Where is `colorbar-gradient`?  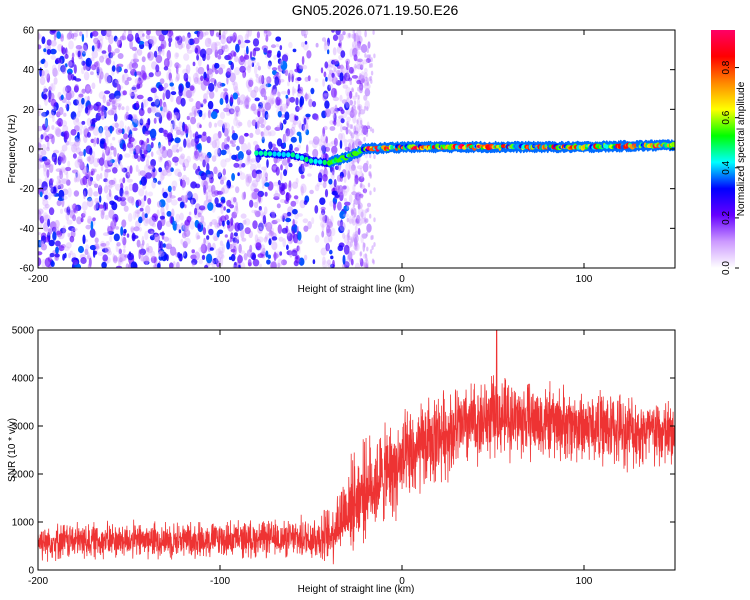 colorbar-gradient is located at coordinates (723, 149).